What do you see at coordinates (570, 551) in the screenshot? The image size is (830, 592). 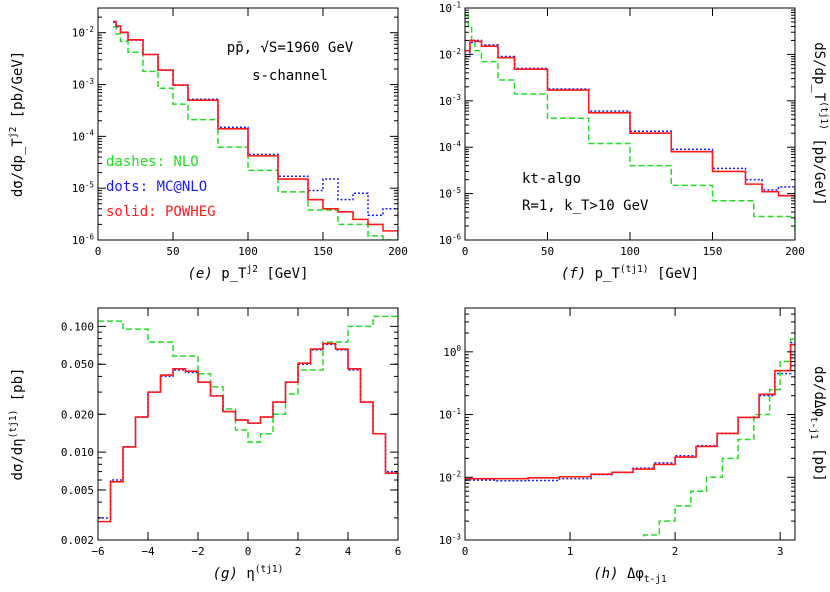 I see `x-tick-label: 1` at bounding box center [570, 551].